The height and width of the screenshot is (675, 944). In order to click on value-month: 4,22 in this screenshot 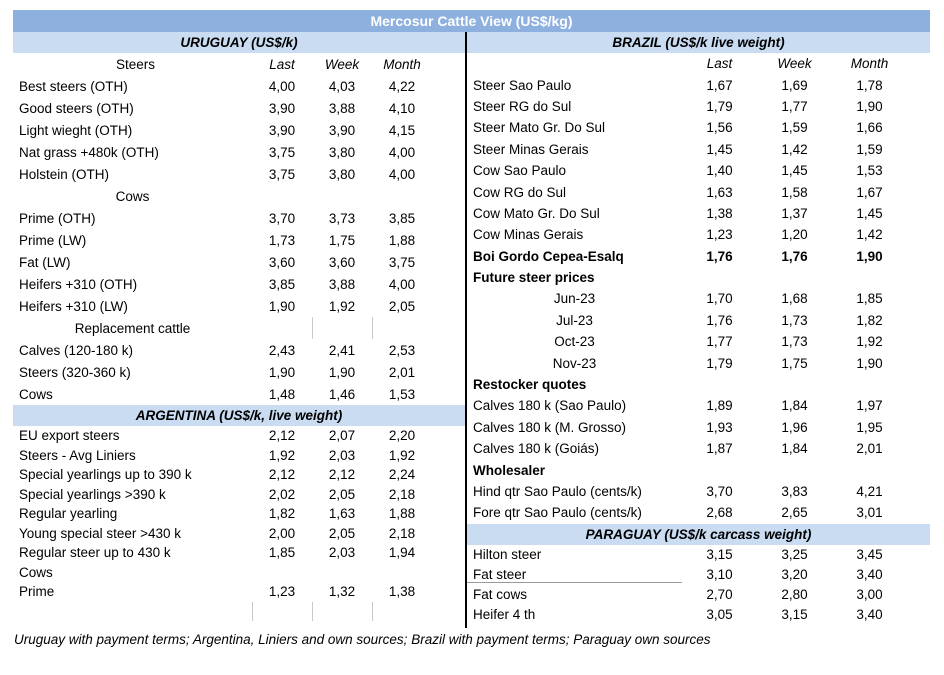, I will do `click(402, 86)`.